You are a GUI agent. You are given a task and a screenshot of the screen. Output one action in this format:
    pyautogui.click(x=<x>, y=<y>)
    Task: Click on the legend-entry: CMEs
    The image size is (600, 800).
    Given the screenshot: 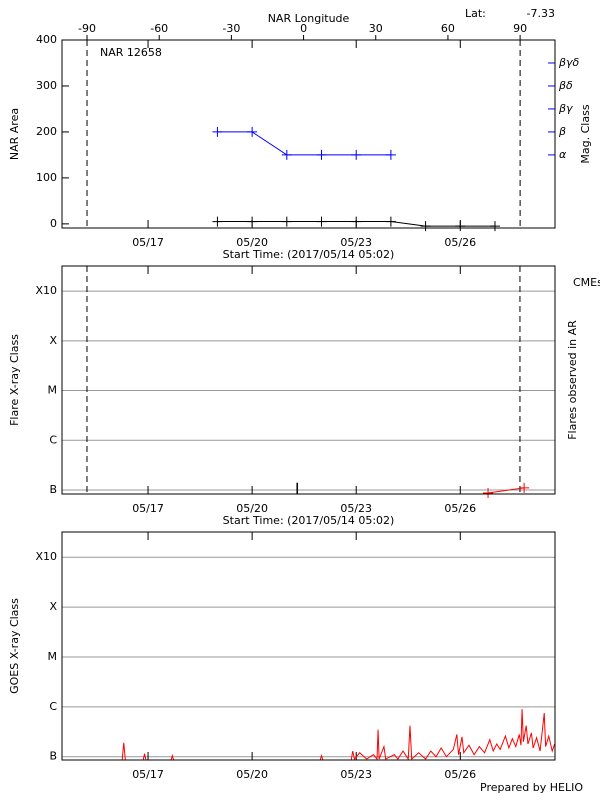 What is the action you would take?
    pyautogui.click(x=586, y=282)
    